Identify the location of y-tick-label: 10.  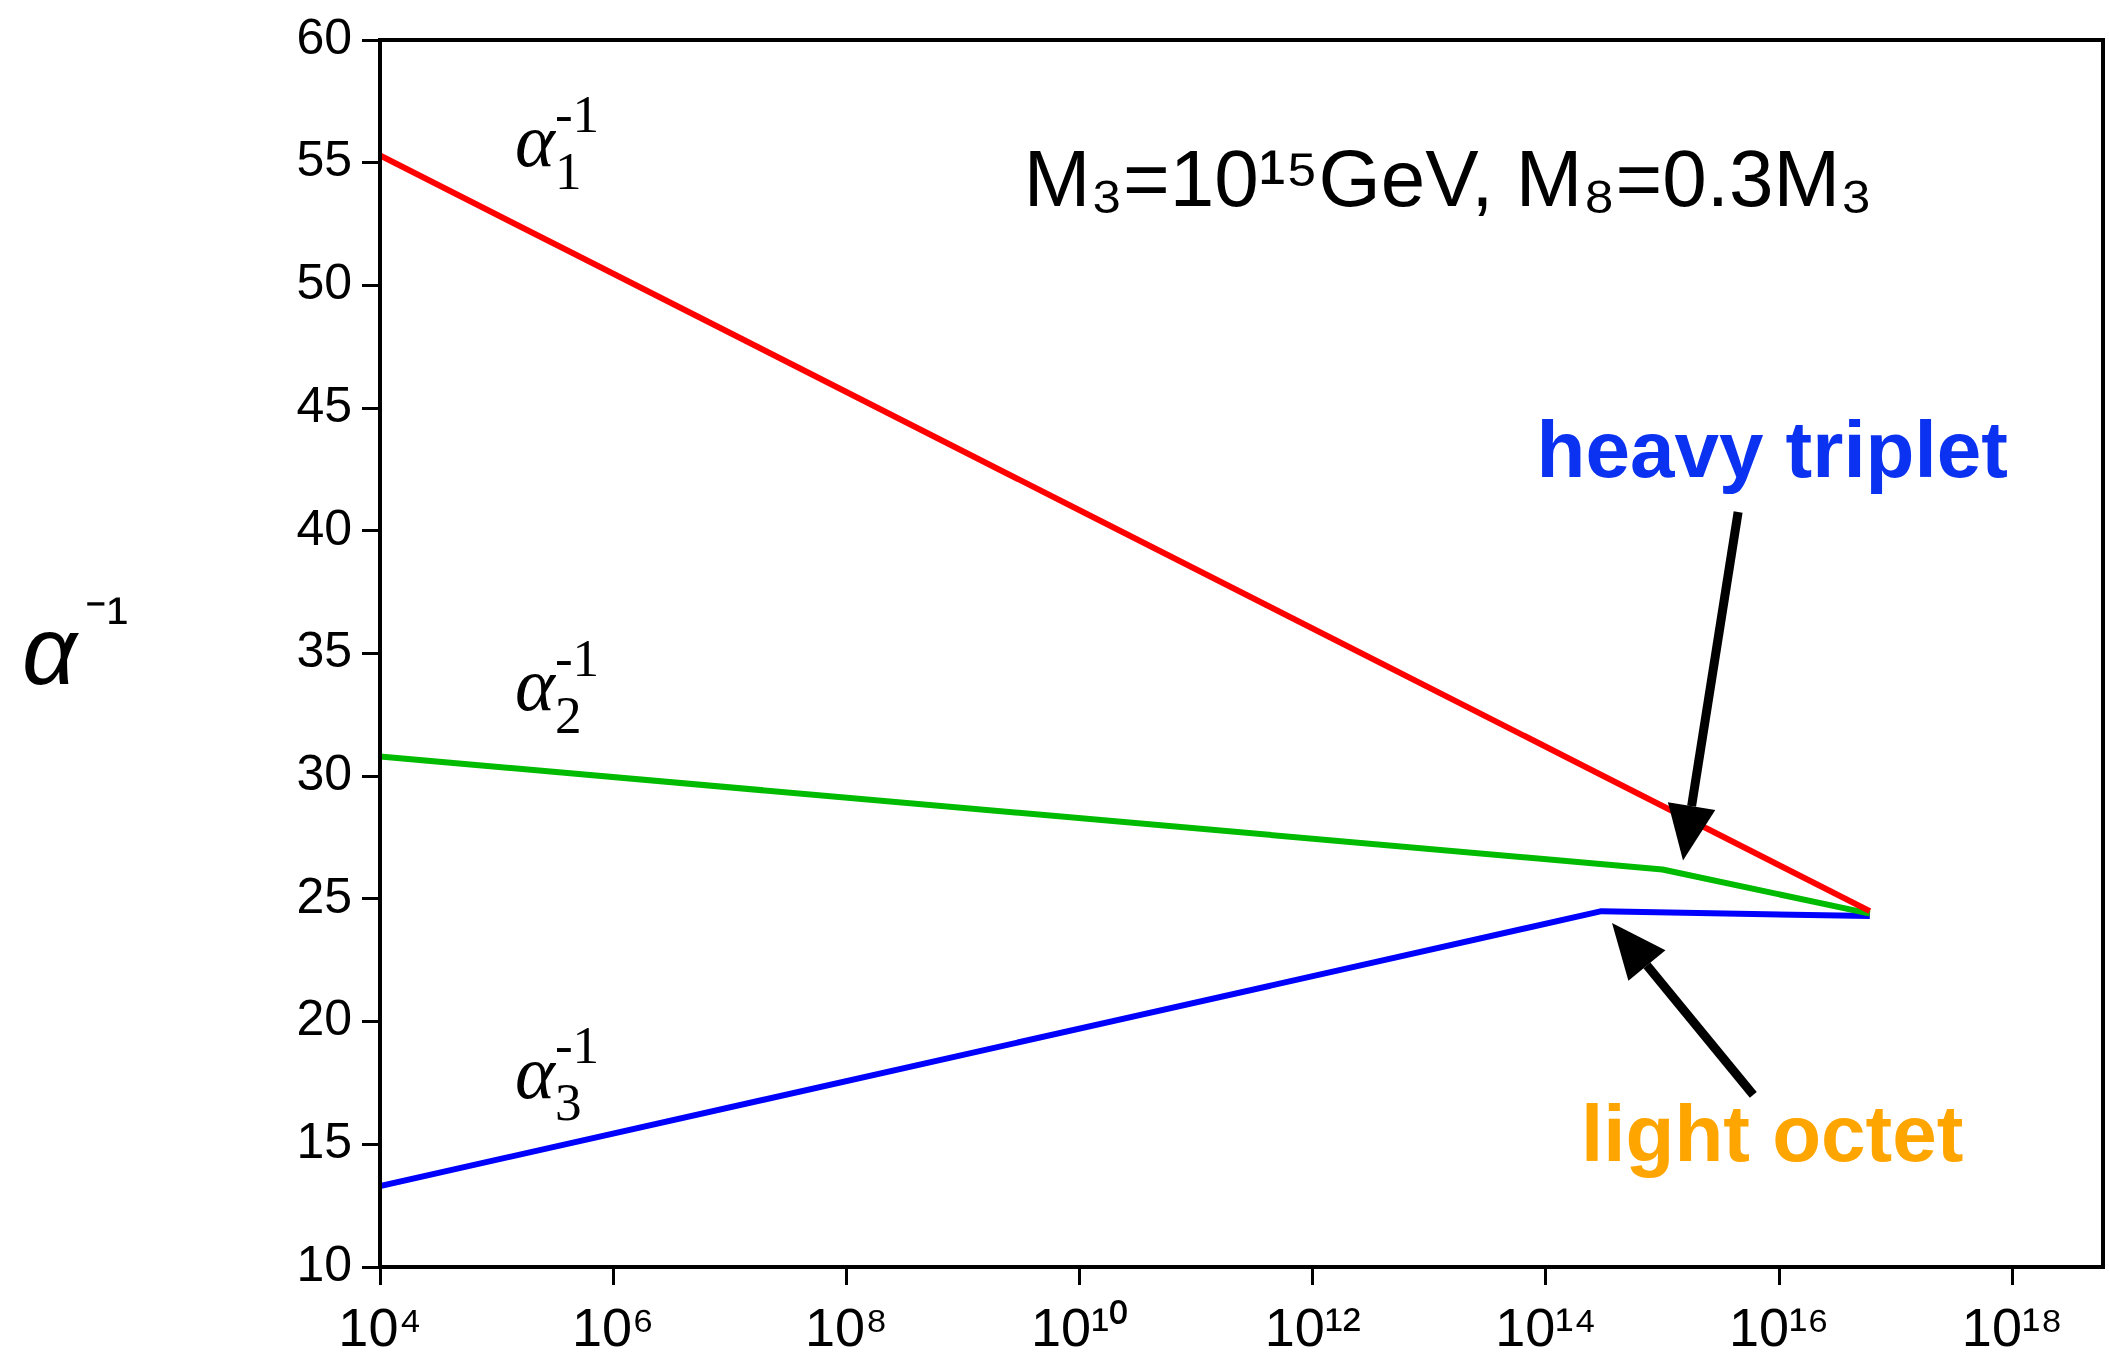
(324, 1263).